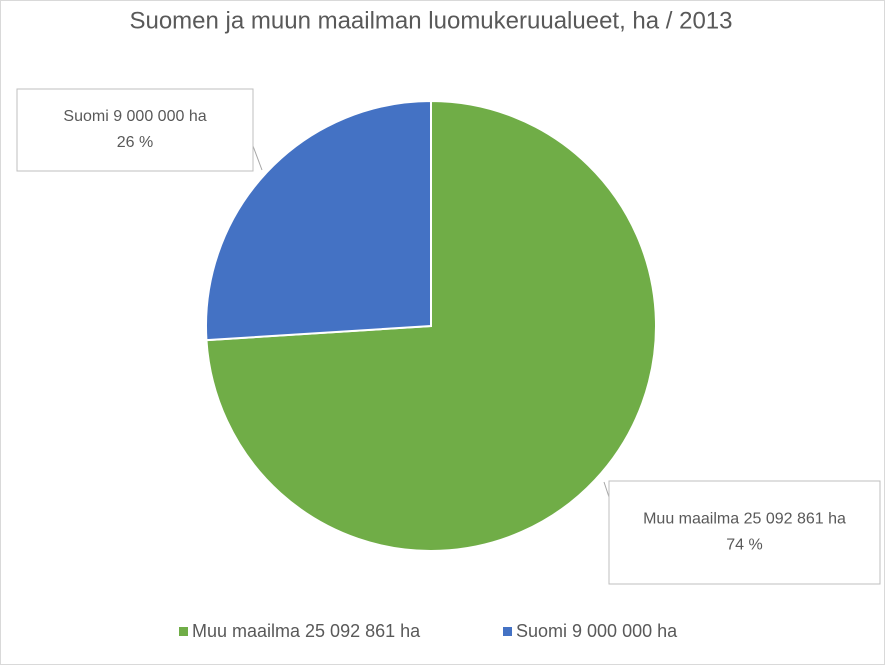 The image size is (885, 665). I want to click on data-label-name: Suomi 9 000 000 ha, so click(134, 116).